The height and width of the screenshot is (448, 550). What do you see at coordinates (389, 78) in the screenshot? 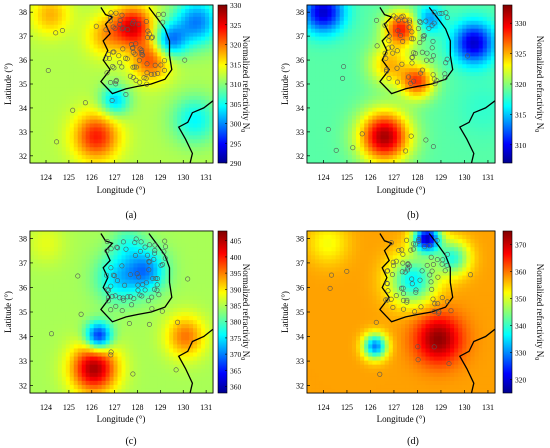
I see `station-marker` at bounding box center [389, 78].